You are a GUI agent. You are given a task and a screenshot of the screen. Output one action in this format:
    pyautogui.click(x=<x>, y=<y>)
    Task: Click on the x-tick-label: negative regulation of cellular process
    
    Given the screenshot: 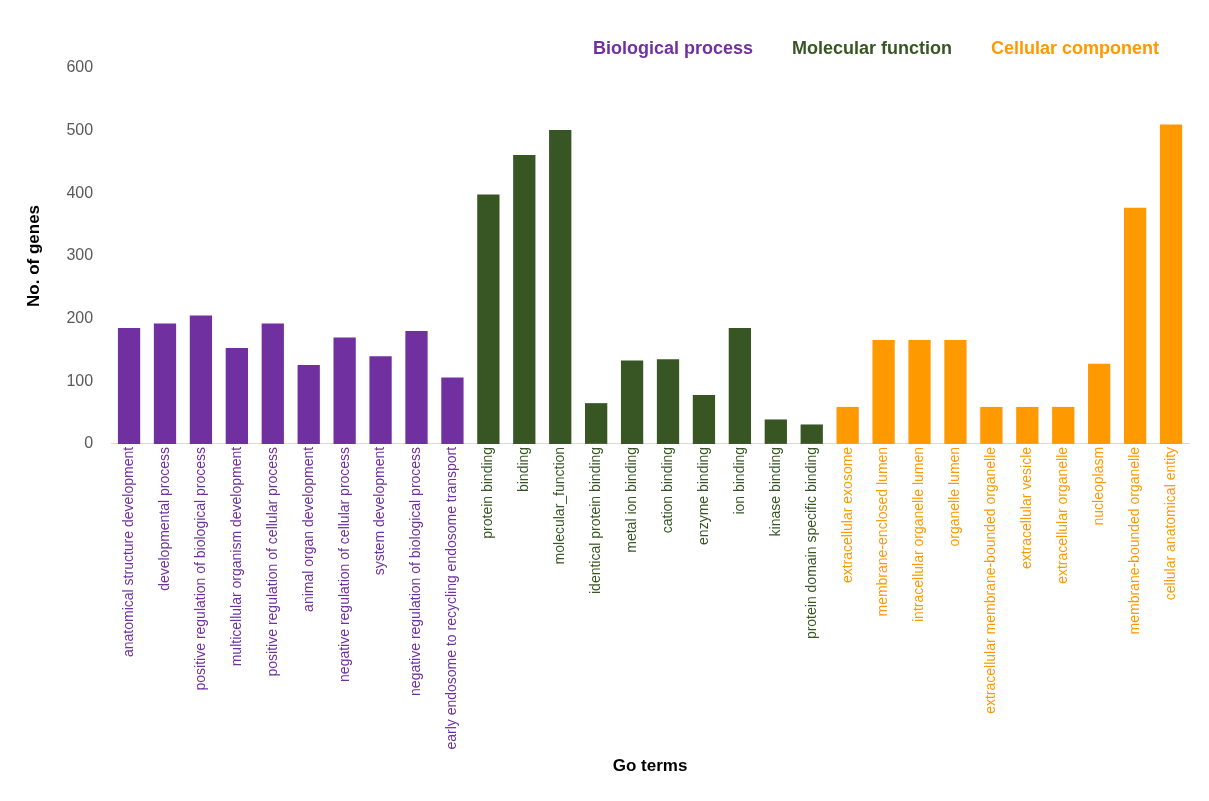 What is the action you would take?
    pyautogui.click(x=343, y=564)
    